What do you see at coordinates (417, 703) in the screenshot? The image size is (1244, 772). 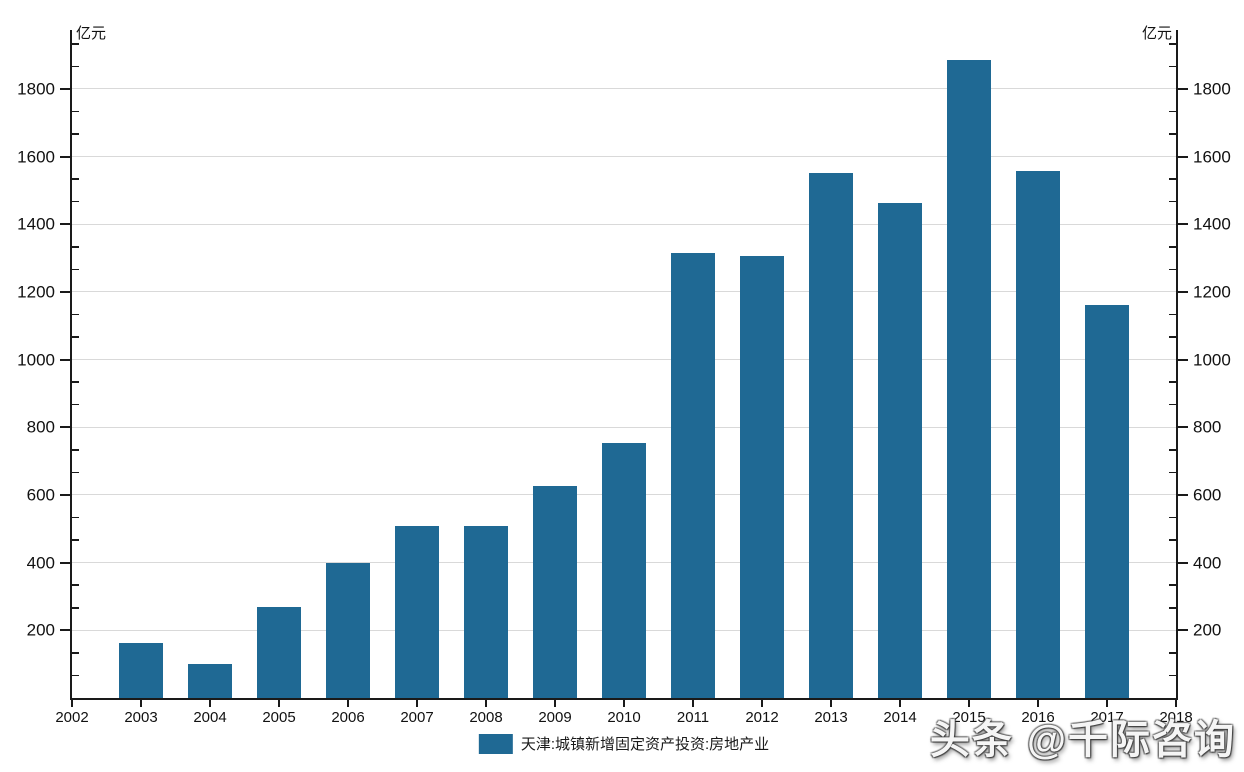 I see `x-tick-2007` at bounding box center [417, 703].